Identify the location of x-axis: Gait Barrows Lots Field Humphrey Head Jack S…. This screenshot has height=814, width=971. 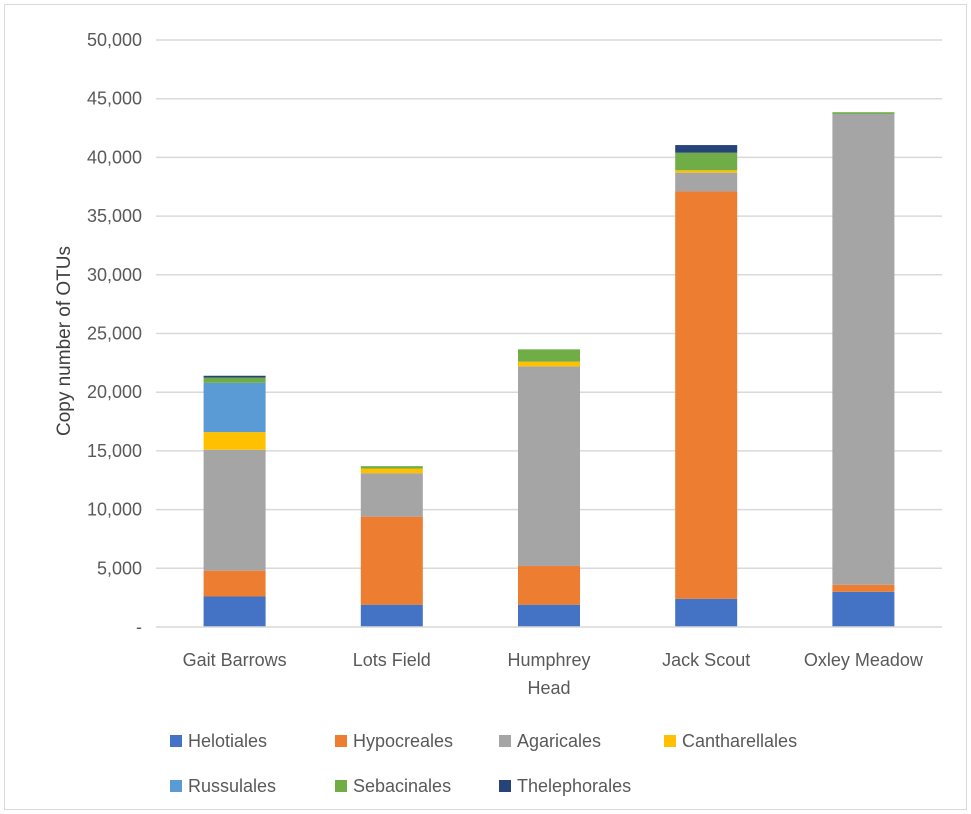
(549, 662).